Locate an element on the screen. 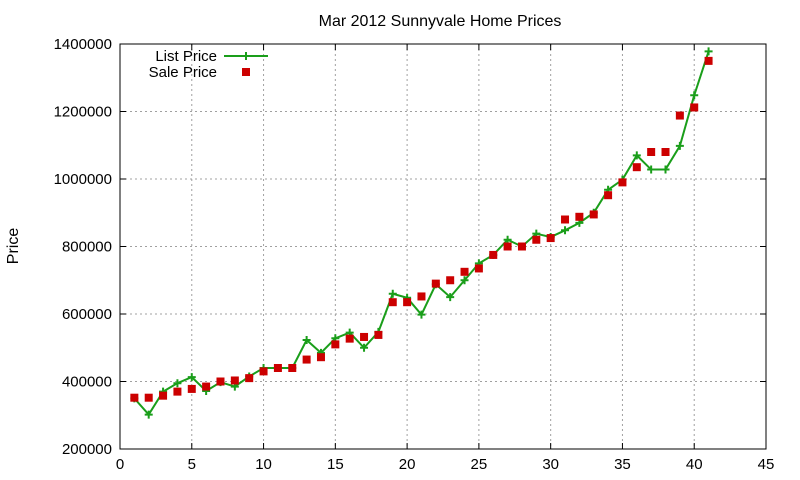 The width and height of the screenshot is (800, 480). y-tick-label: 600000 is located at coordinates (87, 314).